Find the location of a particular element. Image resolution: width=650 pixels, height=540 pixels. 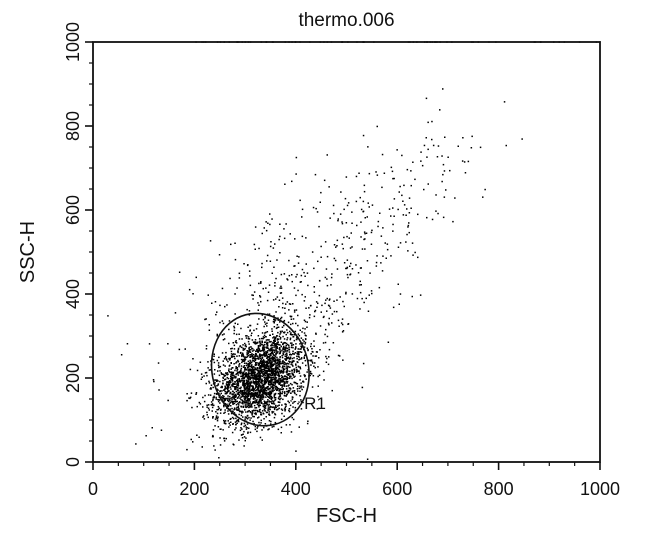

gate-r1 is located at coordinates (260, 369).